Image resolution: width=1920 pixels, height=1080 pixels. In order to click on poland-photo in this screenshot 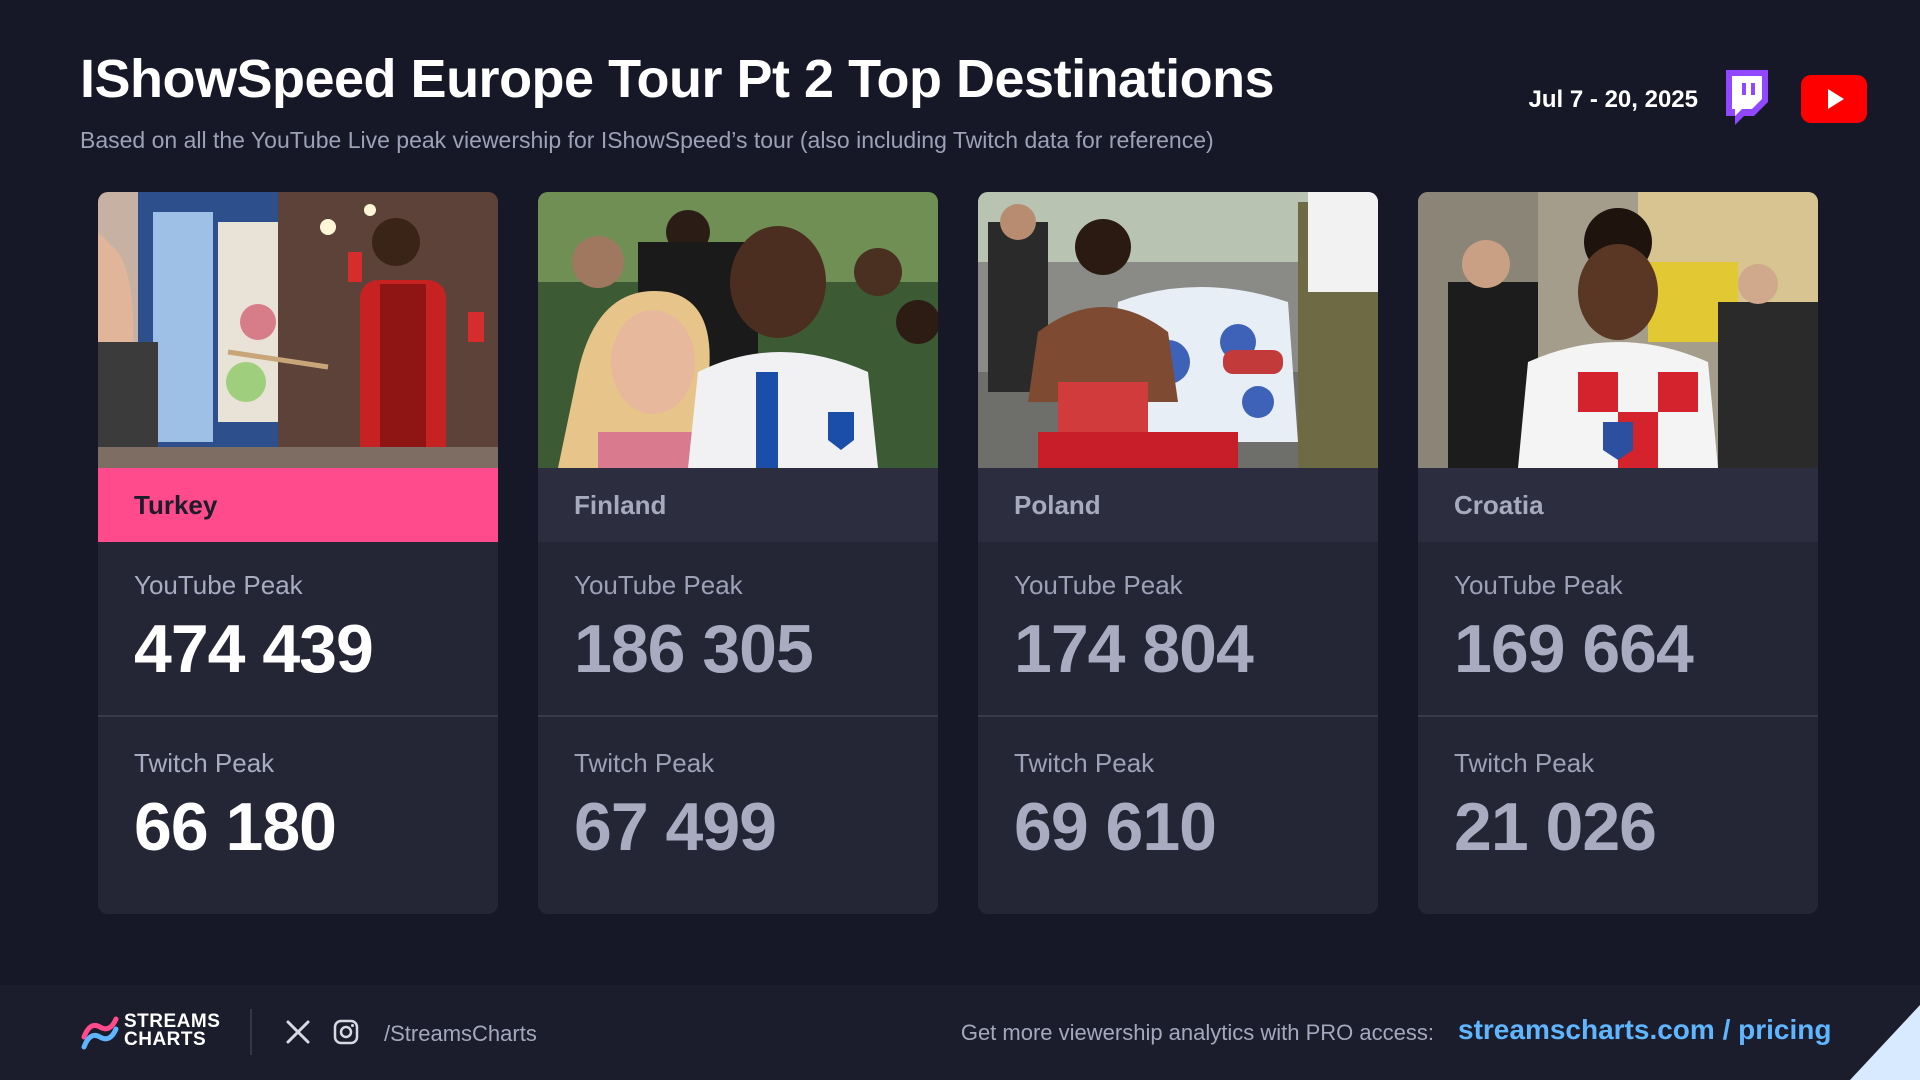, I will do `click(1178, 330)`.